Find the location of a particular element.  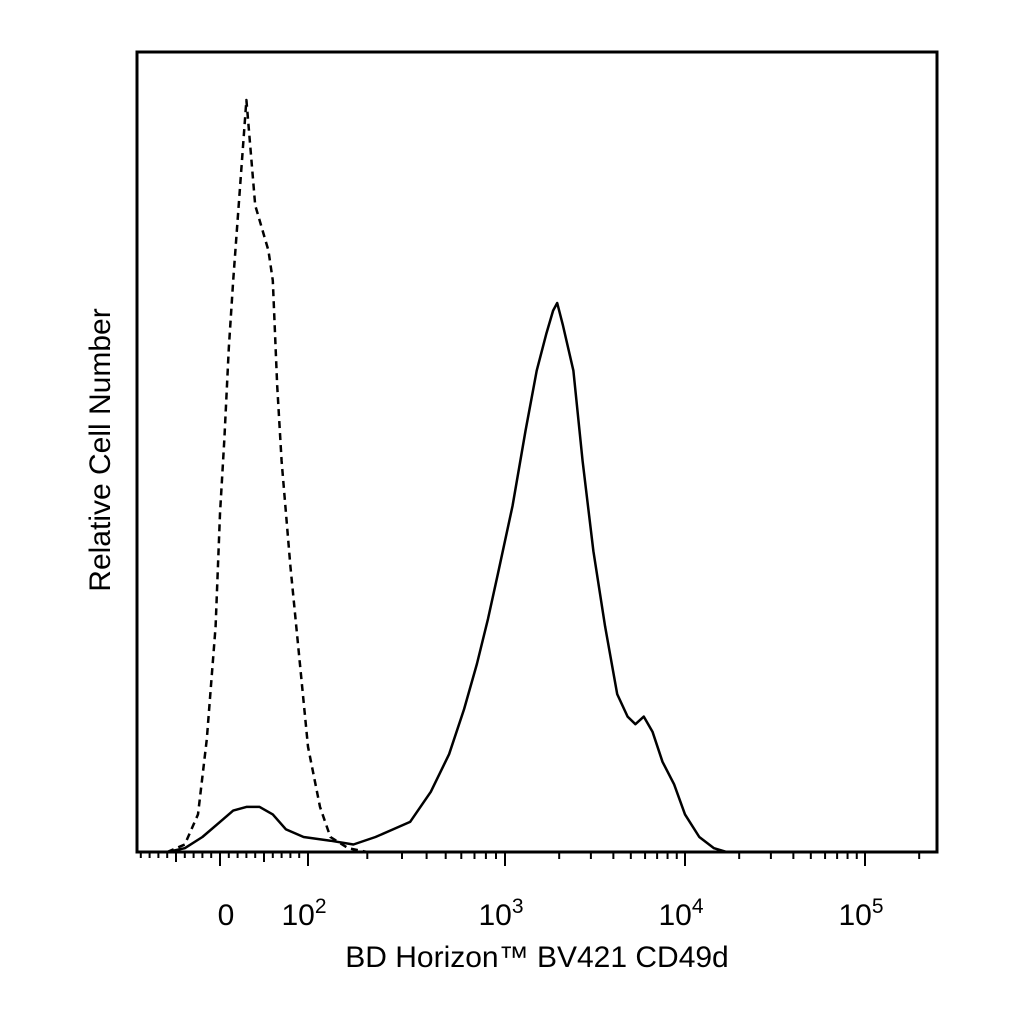

x-axis-tick-labels: 0 10² 10³ 10⁴ 10⁵ is located at coordinates (551, 913).